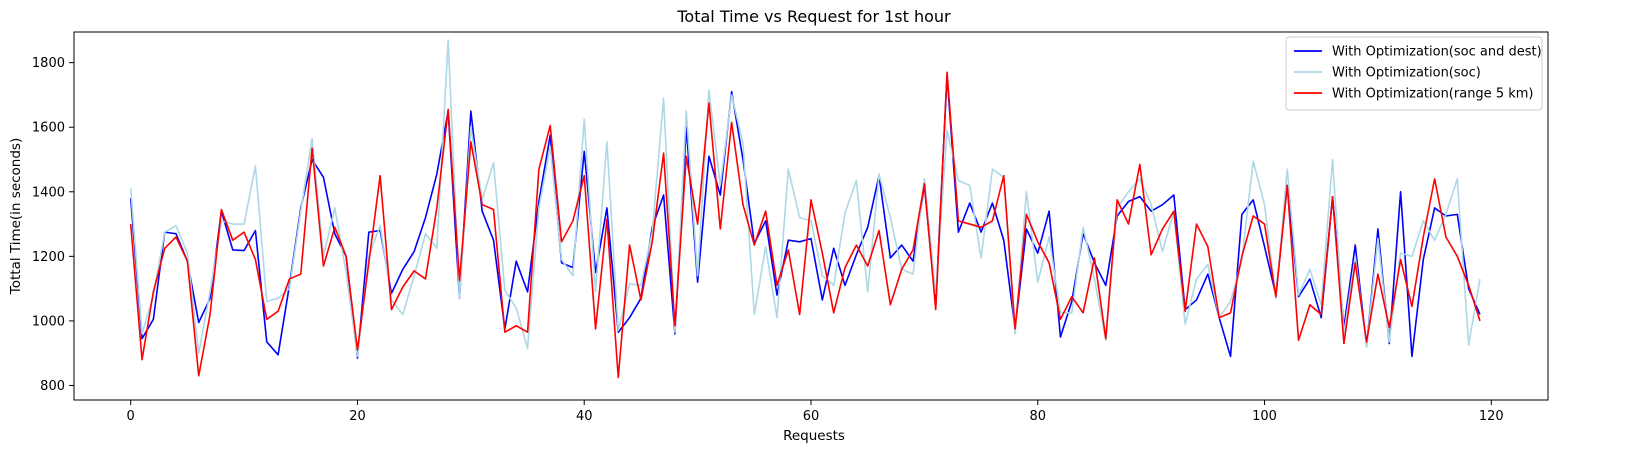 This screenshot has width=1634, height=470. Describe the element at coordinates (1406, 73) in the screenshot. I see `legend-label-2: With Optimization(soc)` at that location.